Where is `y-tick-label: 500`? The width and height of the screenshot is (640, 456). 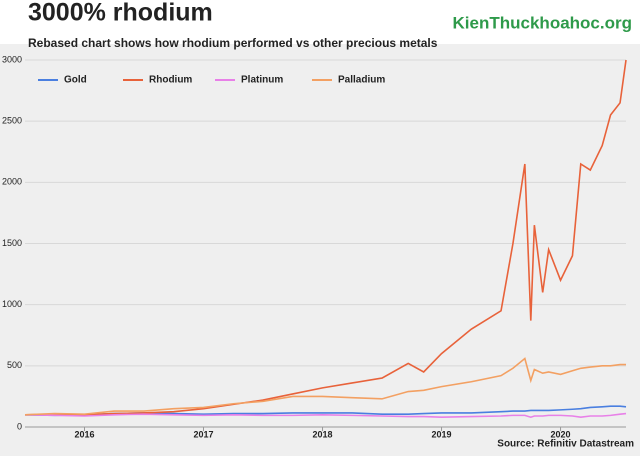
y-tick-label: 500 is located at coordinates (14, 365).